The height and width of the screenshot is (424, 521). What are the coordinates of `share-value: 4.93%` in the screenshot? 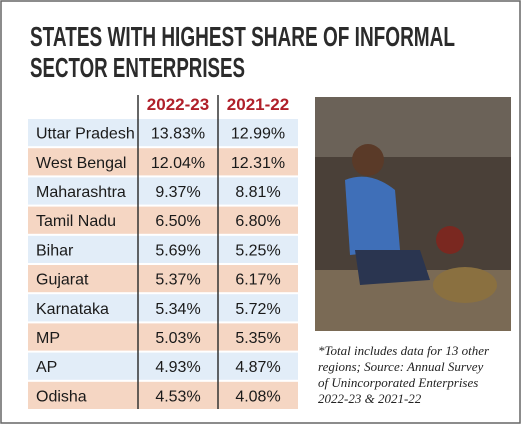 It's located at (177, 367).